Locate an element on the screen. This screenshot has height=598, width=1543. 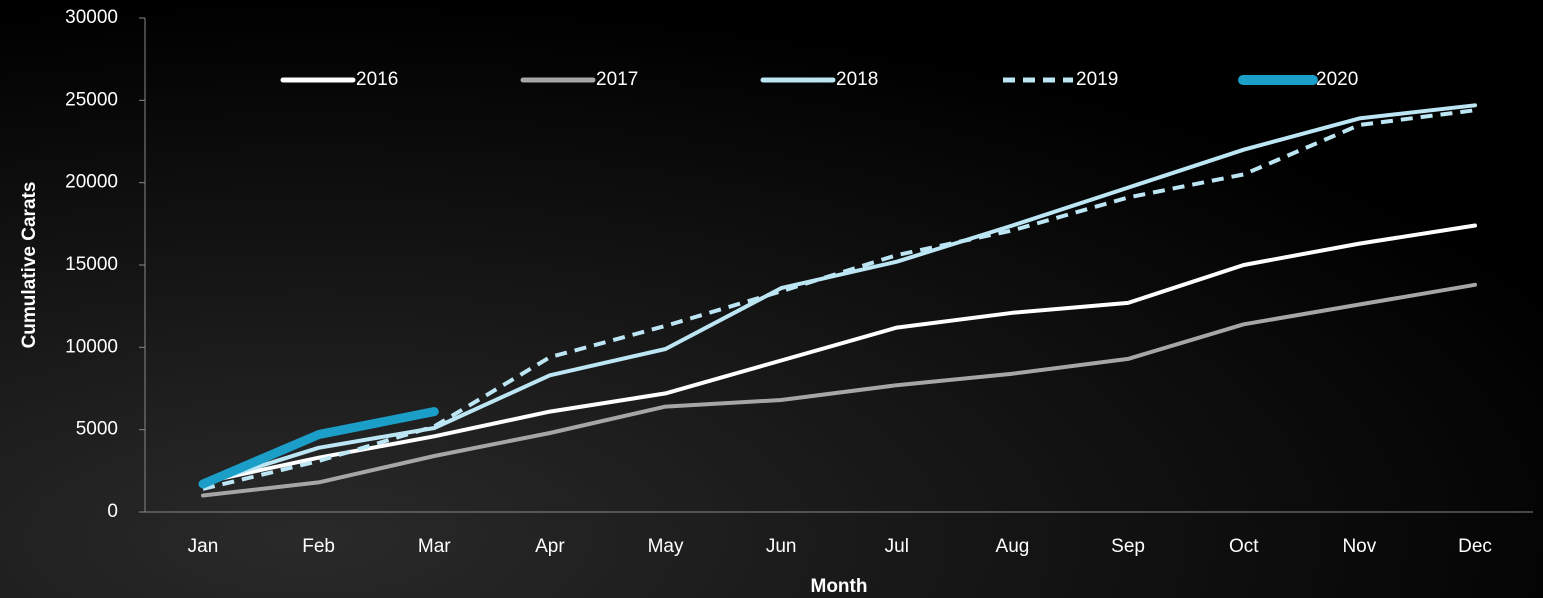
x-tick-label: Mar is located at coordinates (434, 546).